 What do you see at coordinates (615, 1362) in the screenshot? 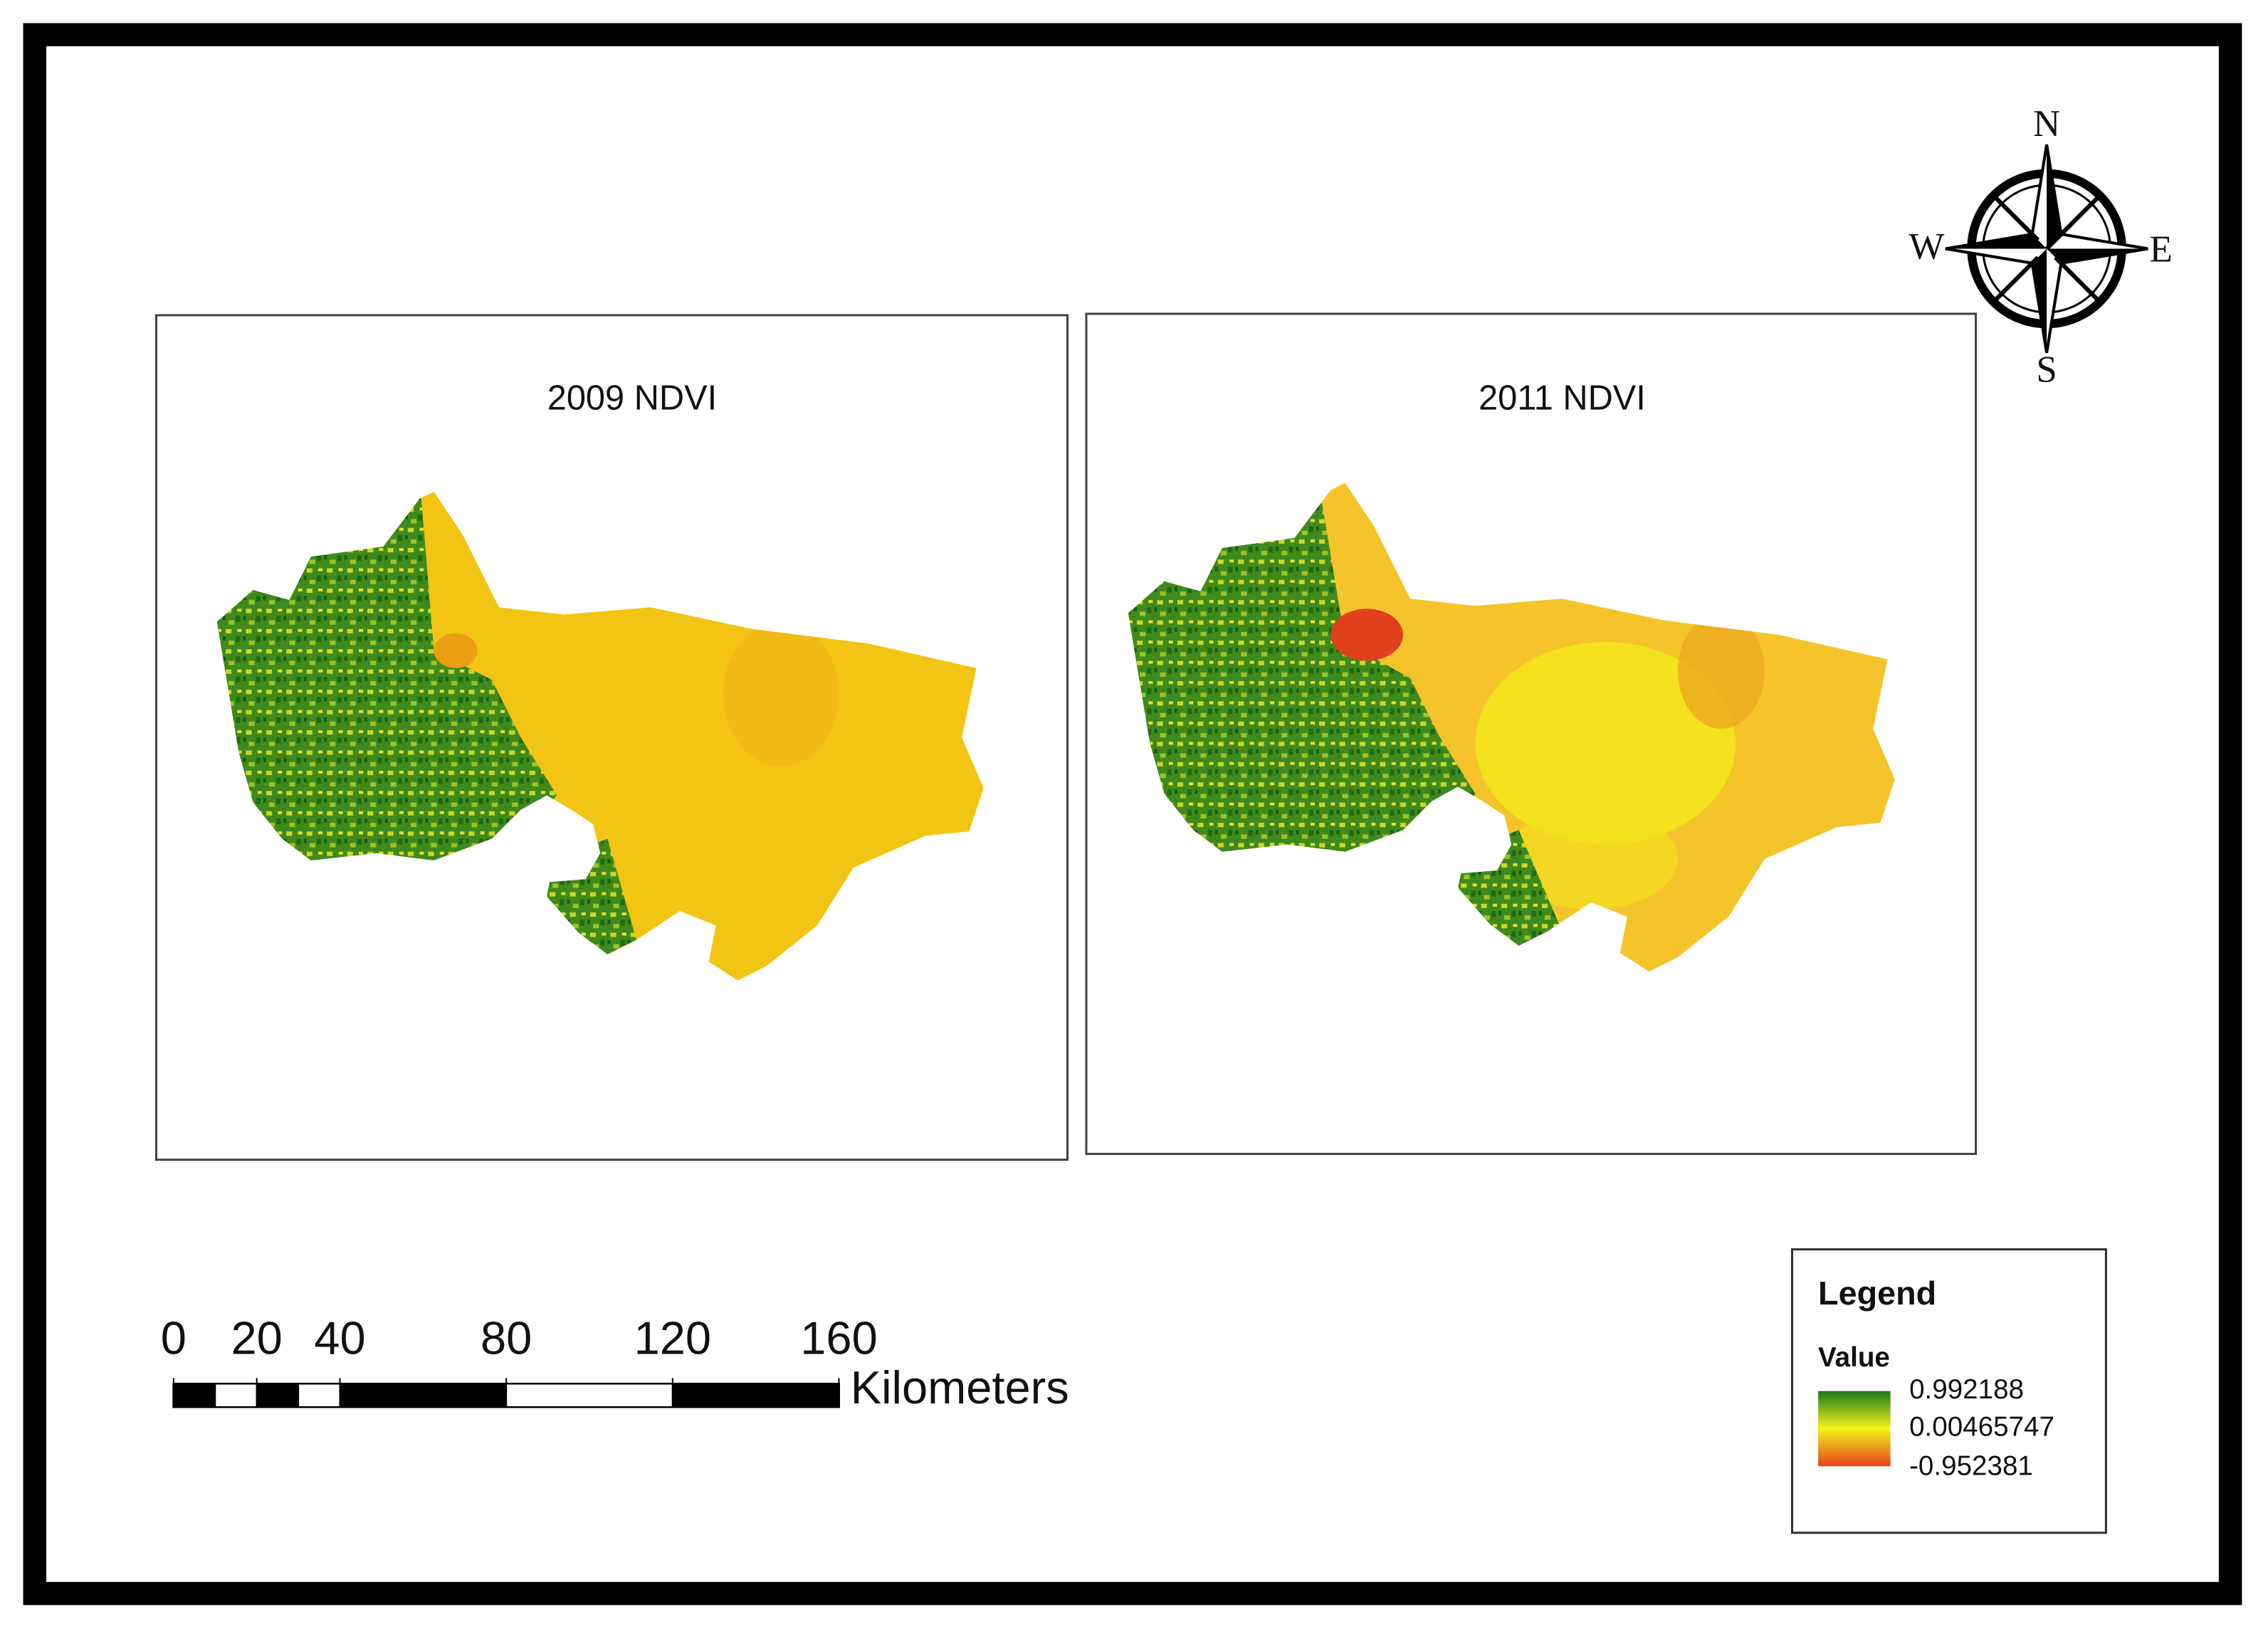
I see `scale-bar: Kilometers 0 20 40 80 120 160` at bounding box center [615, 1362].